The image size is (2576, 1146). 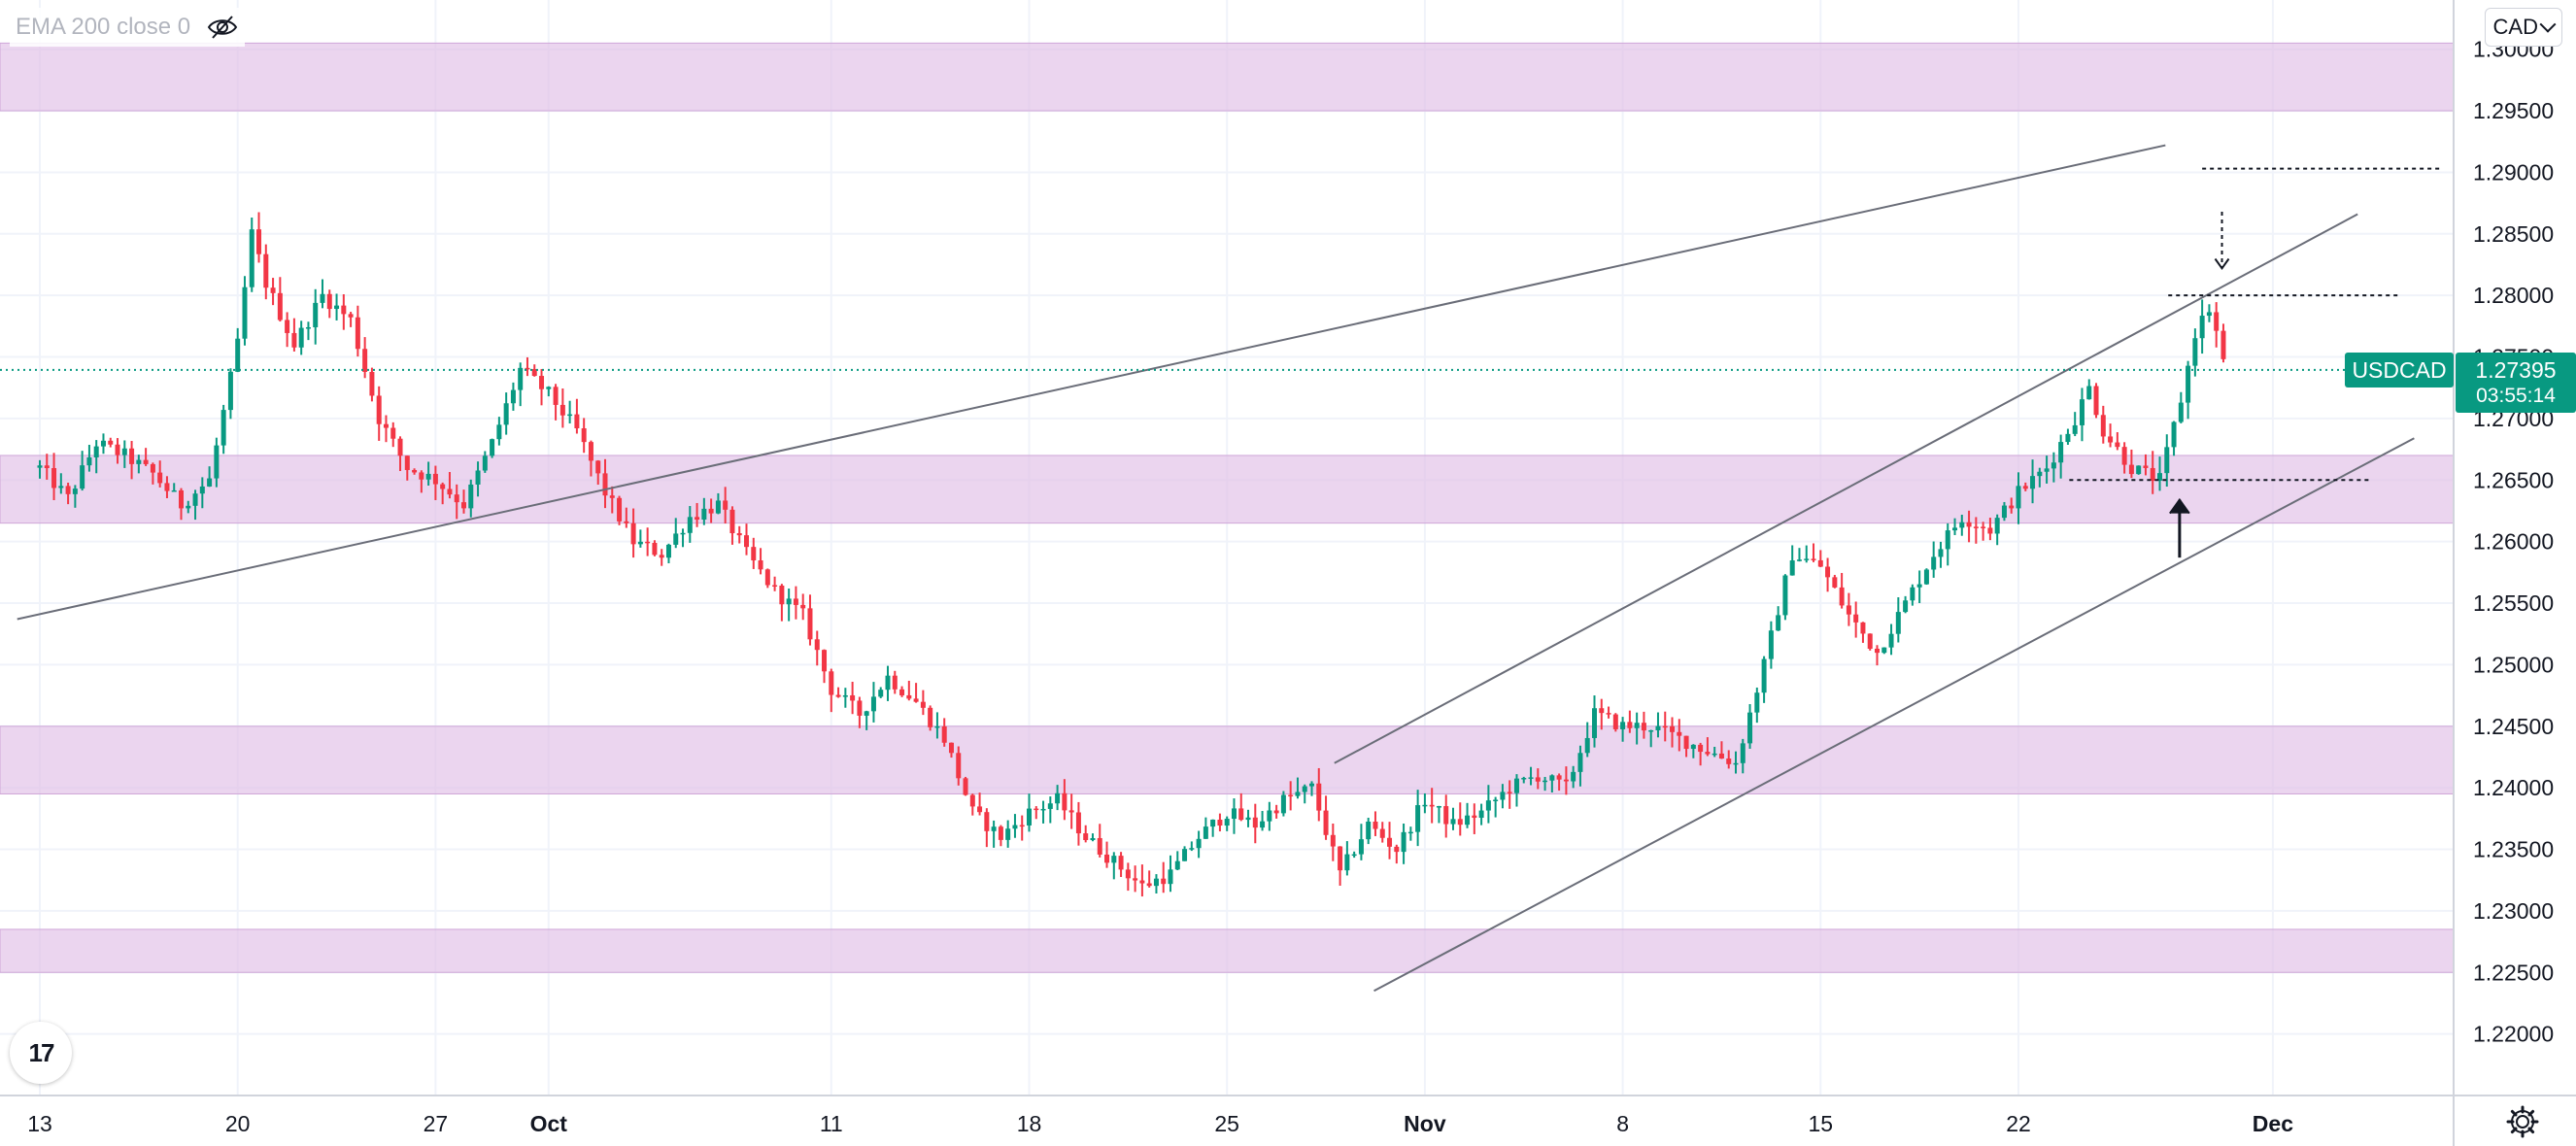 What do you see at coordinates (1029, 1123) in the screenshot?
I see `x-tick-label: 18` at bounding box center [1029, 1123].